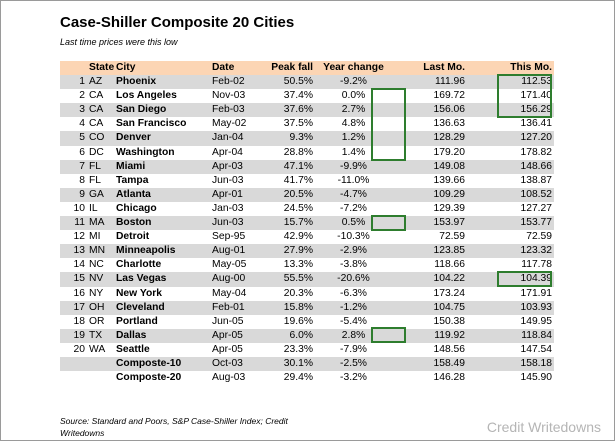 The height and width of the screenshot is (441, 615). Describe the element at coordinates (353, 265) in the screenshot. I see `cell-year-change: -3.8%` at that location.